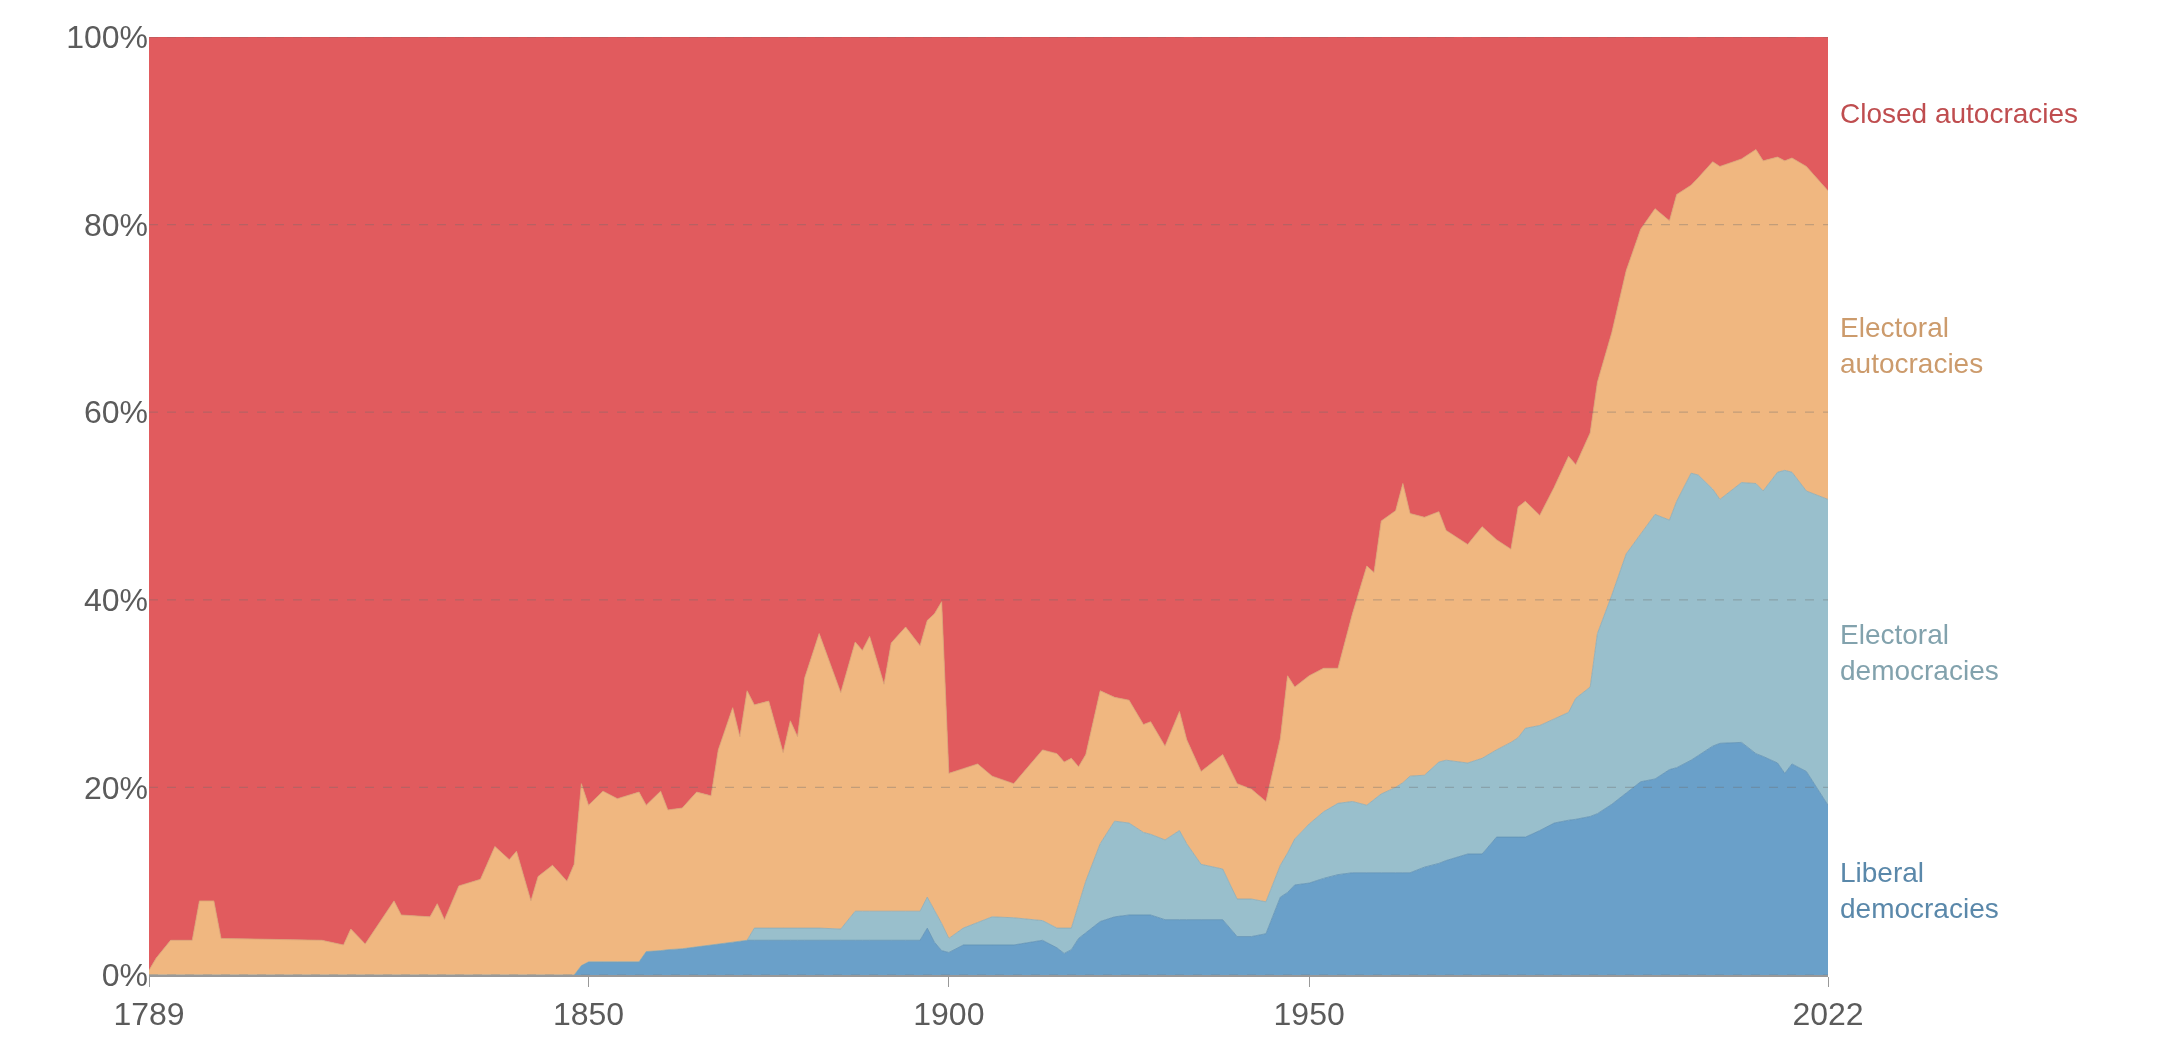  Describe the element at coordinates (124, 975) in the screenshot. I see `y-tick-label: 0%` at that location.